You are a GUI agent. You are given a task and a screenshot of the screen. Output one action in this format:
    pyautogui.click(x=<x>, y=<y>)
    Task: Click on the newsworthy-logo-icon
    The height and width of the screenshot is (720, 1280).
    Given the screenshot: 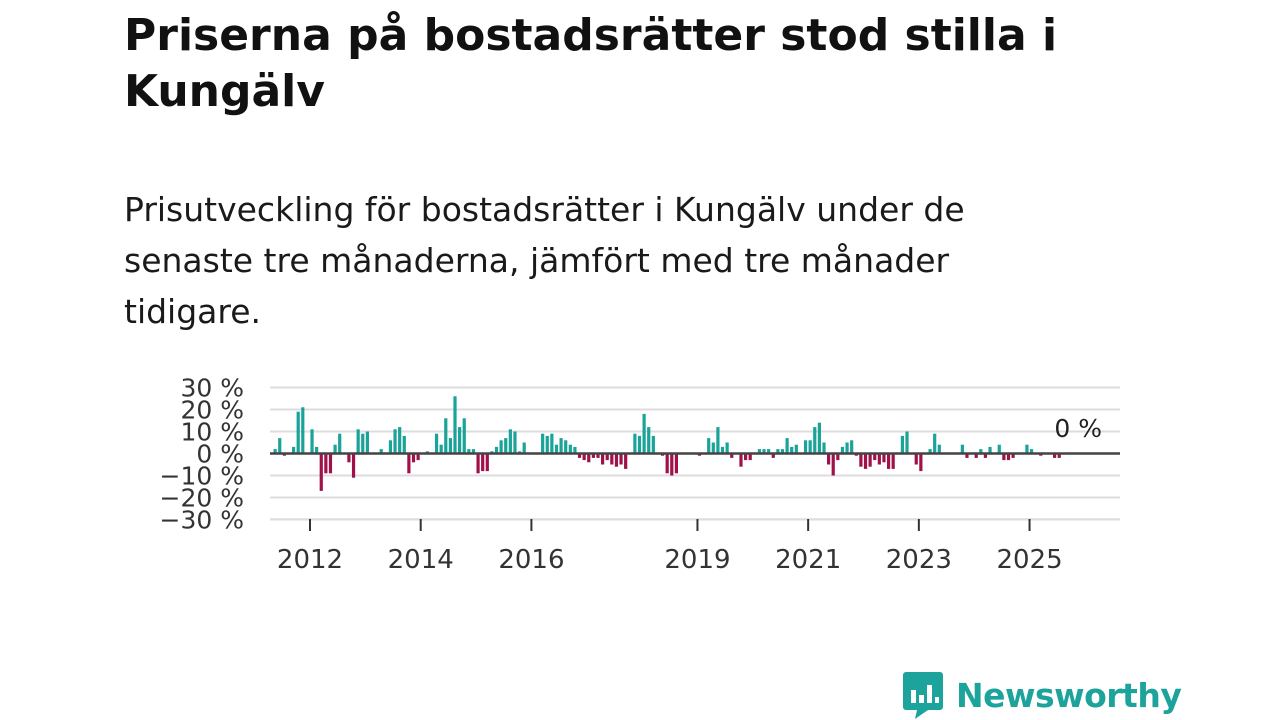 What is the action you would take?
    pyautogui.click(x=923, y=695)
    